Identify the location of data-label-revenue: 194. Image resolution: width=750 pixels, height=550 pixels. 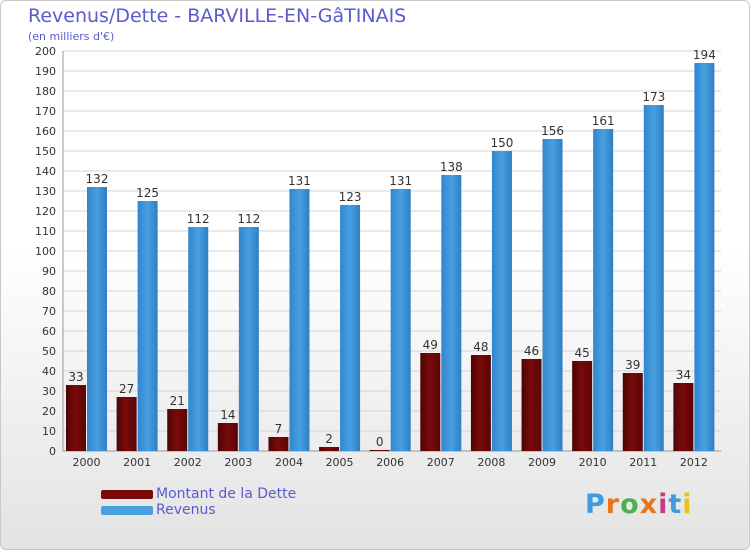
(704, 55).